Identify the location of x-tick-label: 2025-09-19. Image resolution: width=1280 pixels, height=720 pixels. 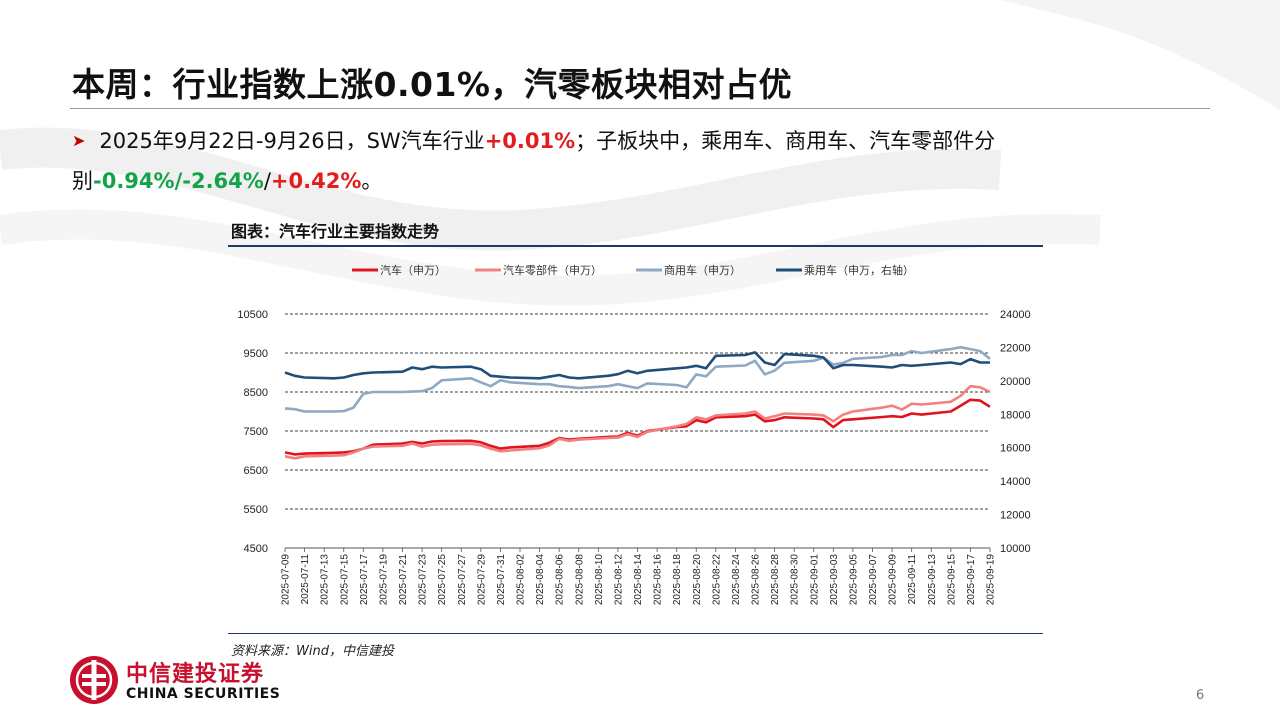
(991, 580).